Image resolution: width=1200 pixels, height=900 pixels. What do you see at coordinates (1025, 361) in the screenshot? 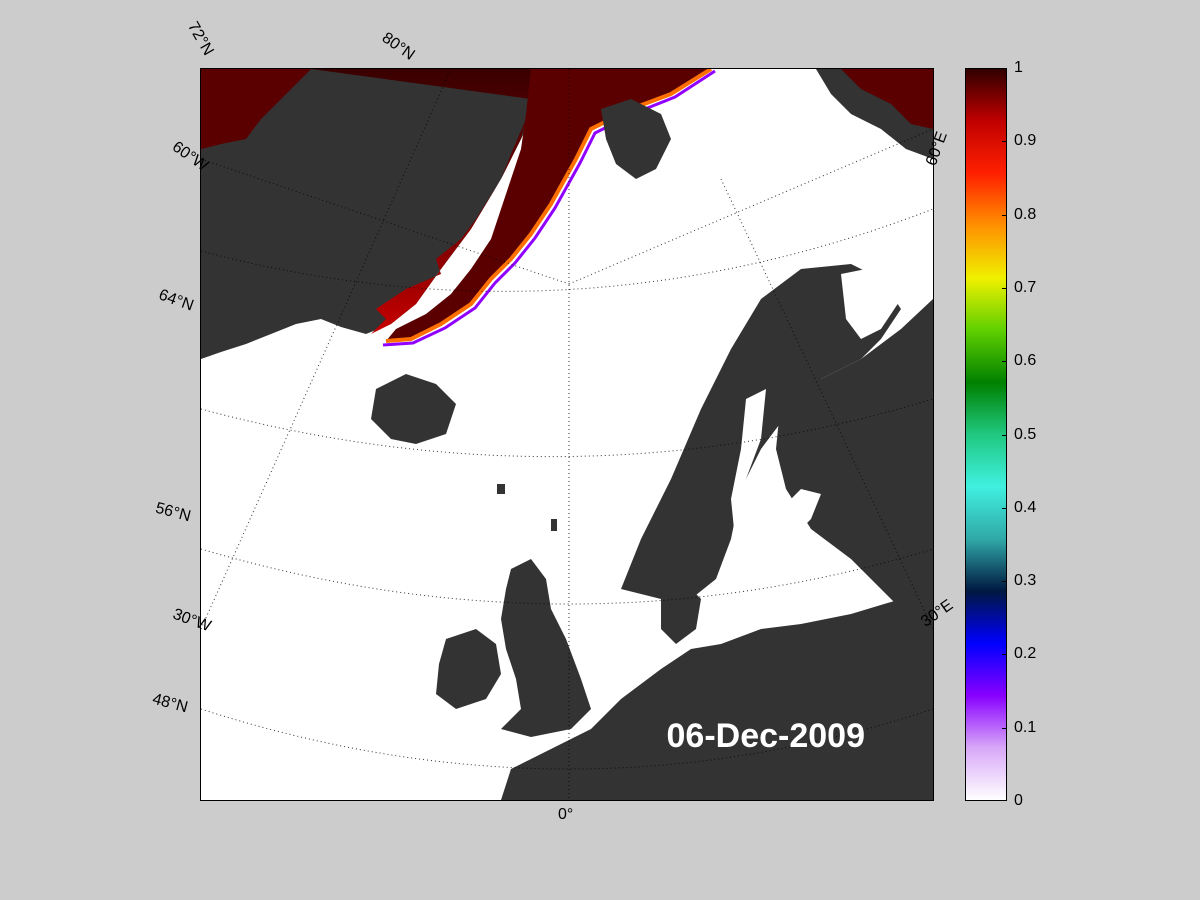
I see `colorbar-tick-label: 0.6` at bounding box center [1025, 361].